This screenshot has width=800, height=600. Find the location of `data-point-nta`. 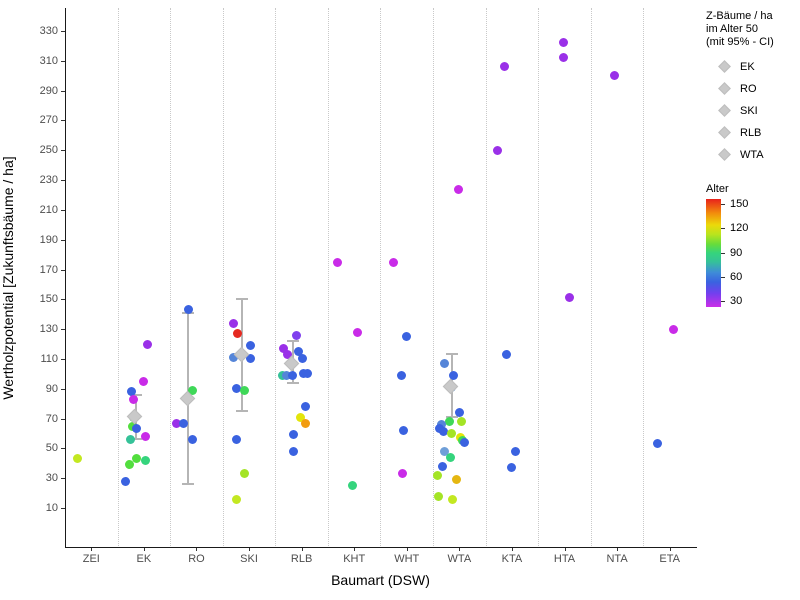

data-point-nta is located at coordinates (614, 76).